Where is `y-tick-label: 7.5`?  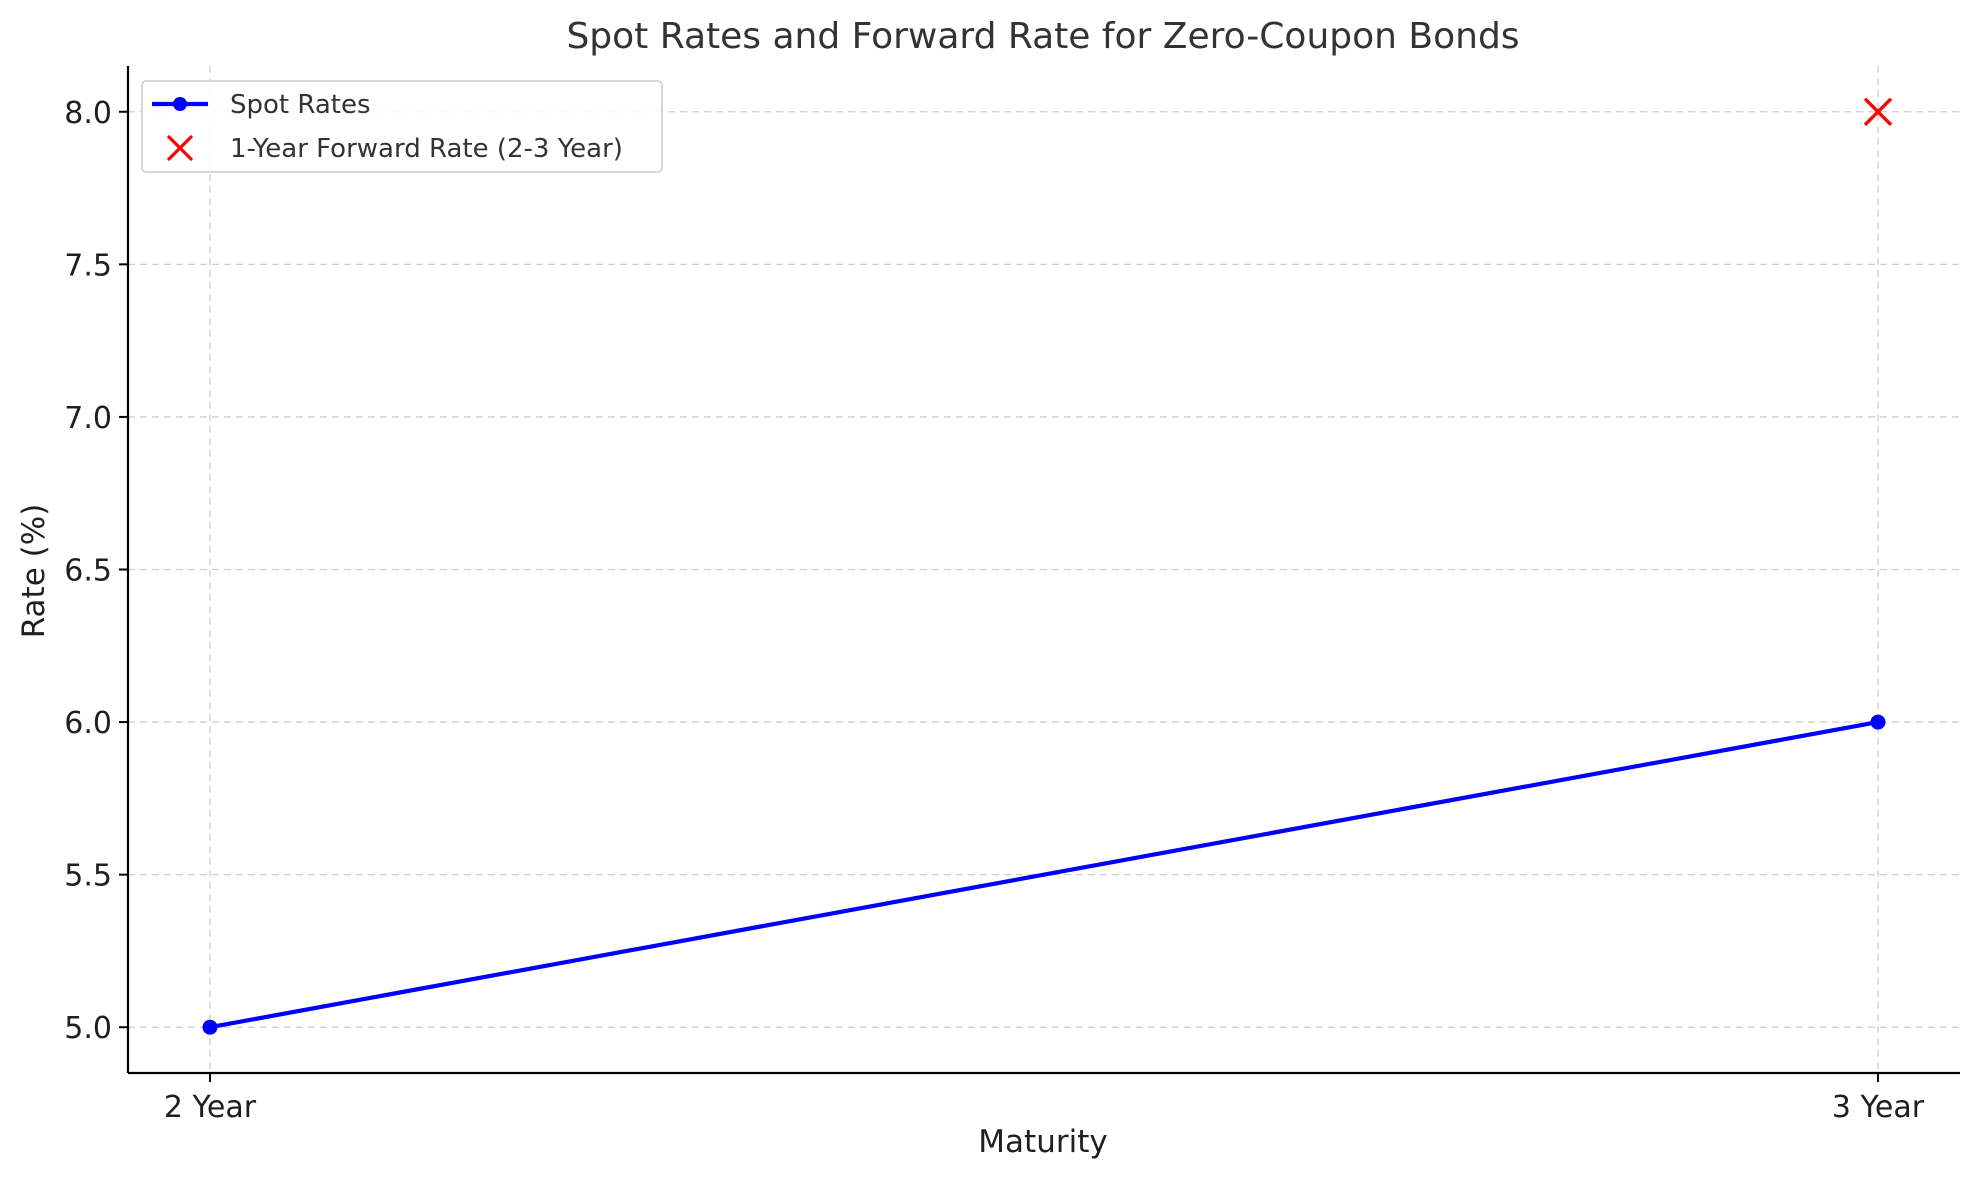 y-tick-label: 7.5 is located at coordinates (88, 265).